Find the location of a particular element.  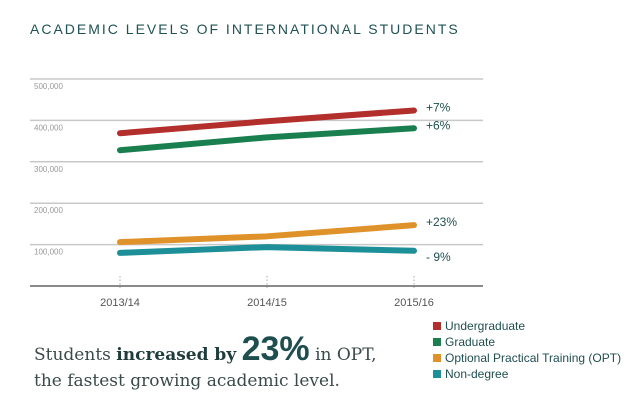

y-tick-label: 100,000 is located at coordinates (48, 252).